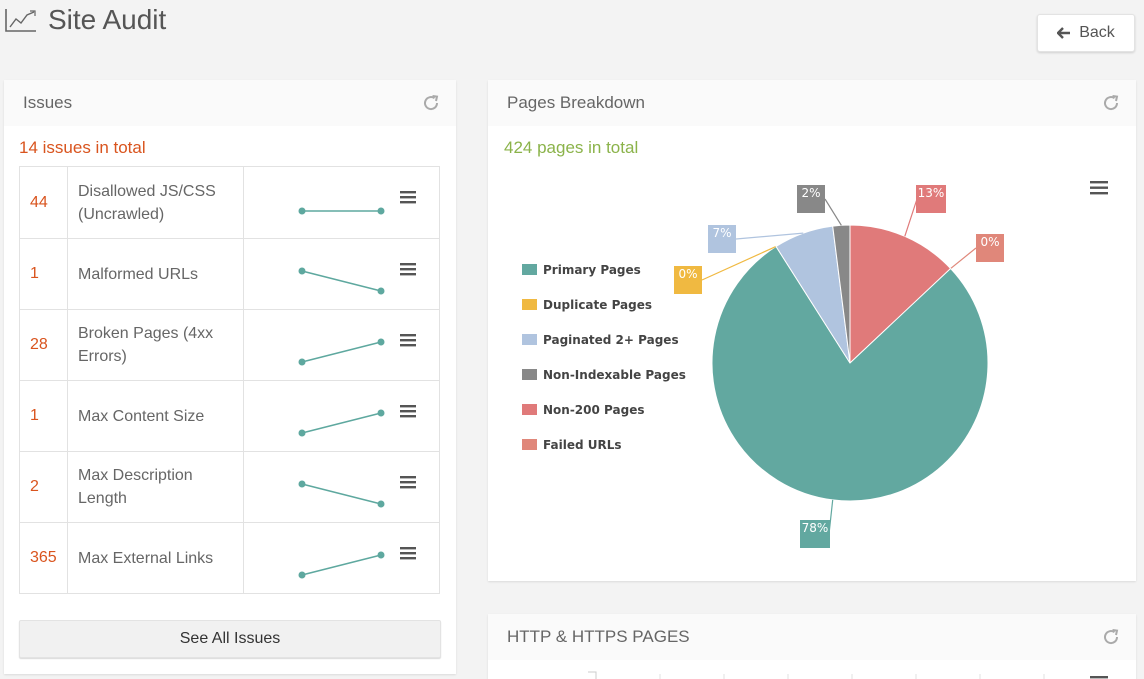  I want to click on issue-name: Max Description Length, so click(156, 487).